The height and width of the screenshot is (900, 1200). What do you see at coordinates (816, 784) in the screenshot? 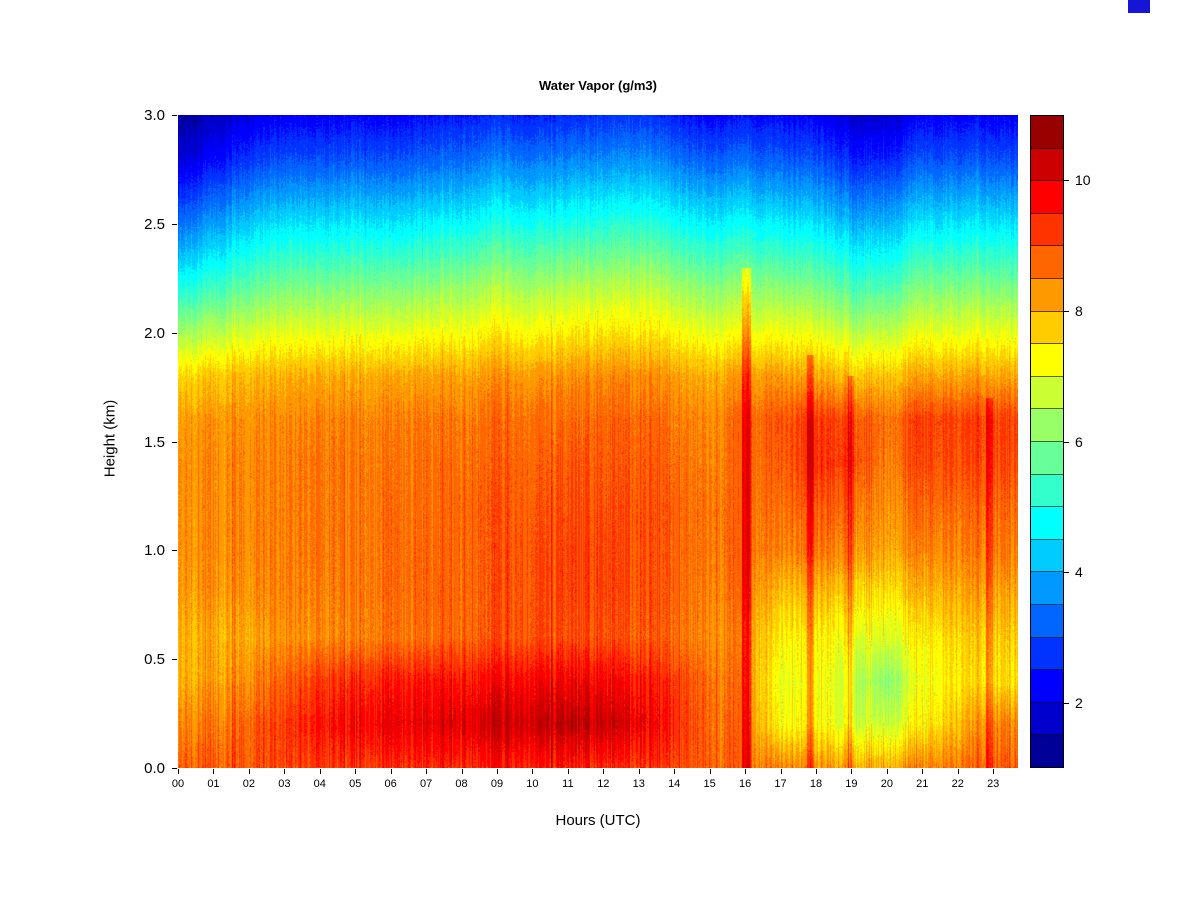
I see `x-tick-label: 18` at bounding box center [816, 784].